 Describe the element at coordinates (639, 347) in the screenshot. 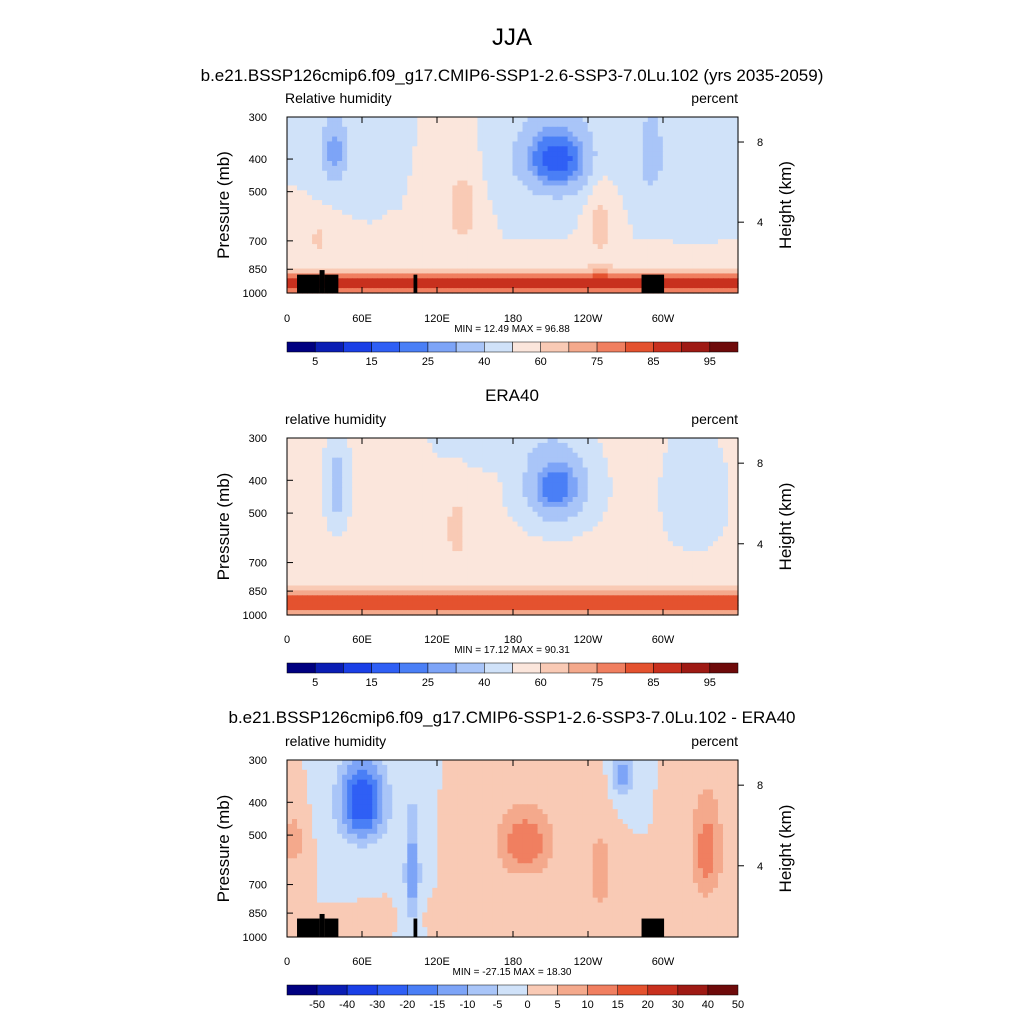

I see `colorbar-swatch` at that location.